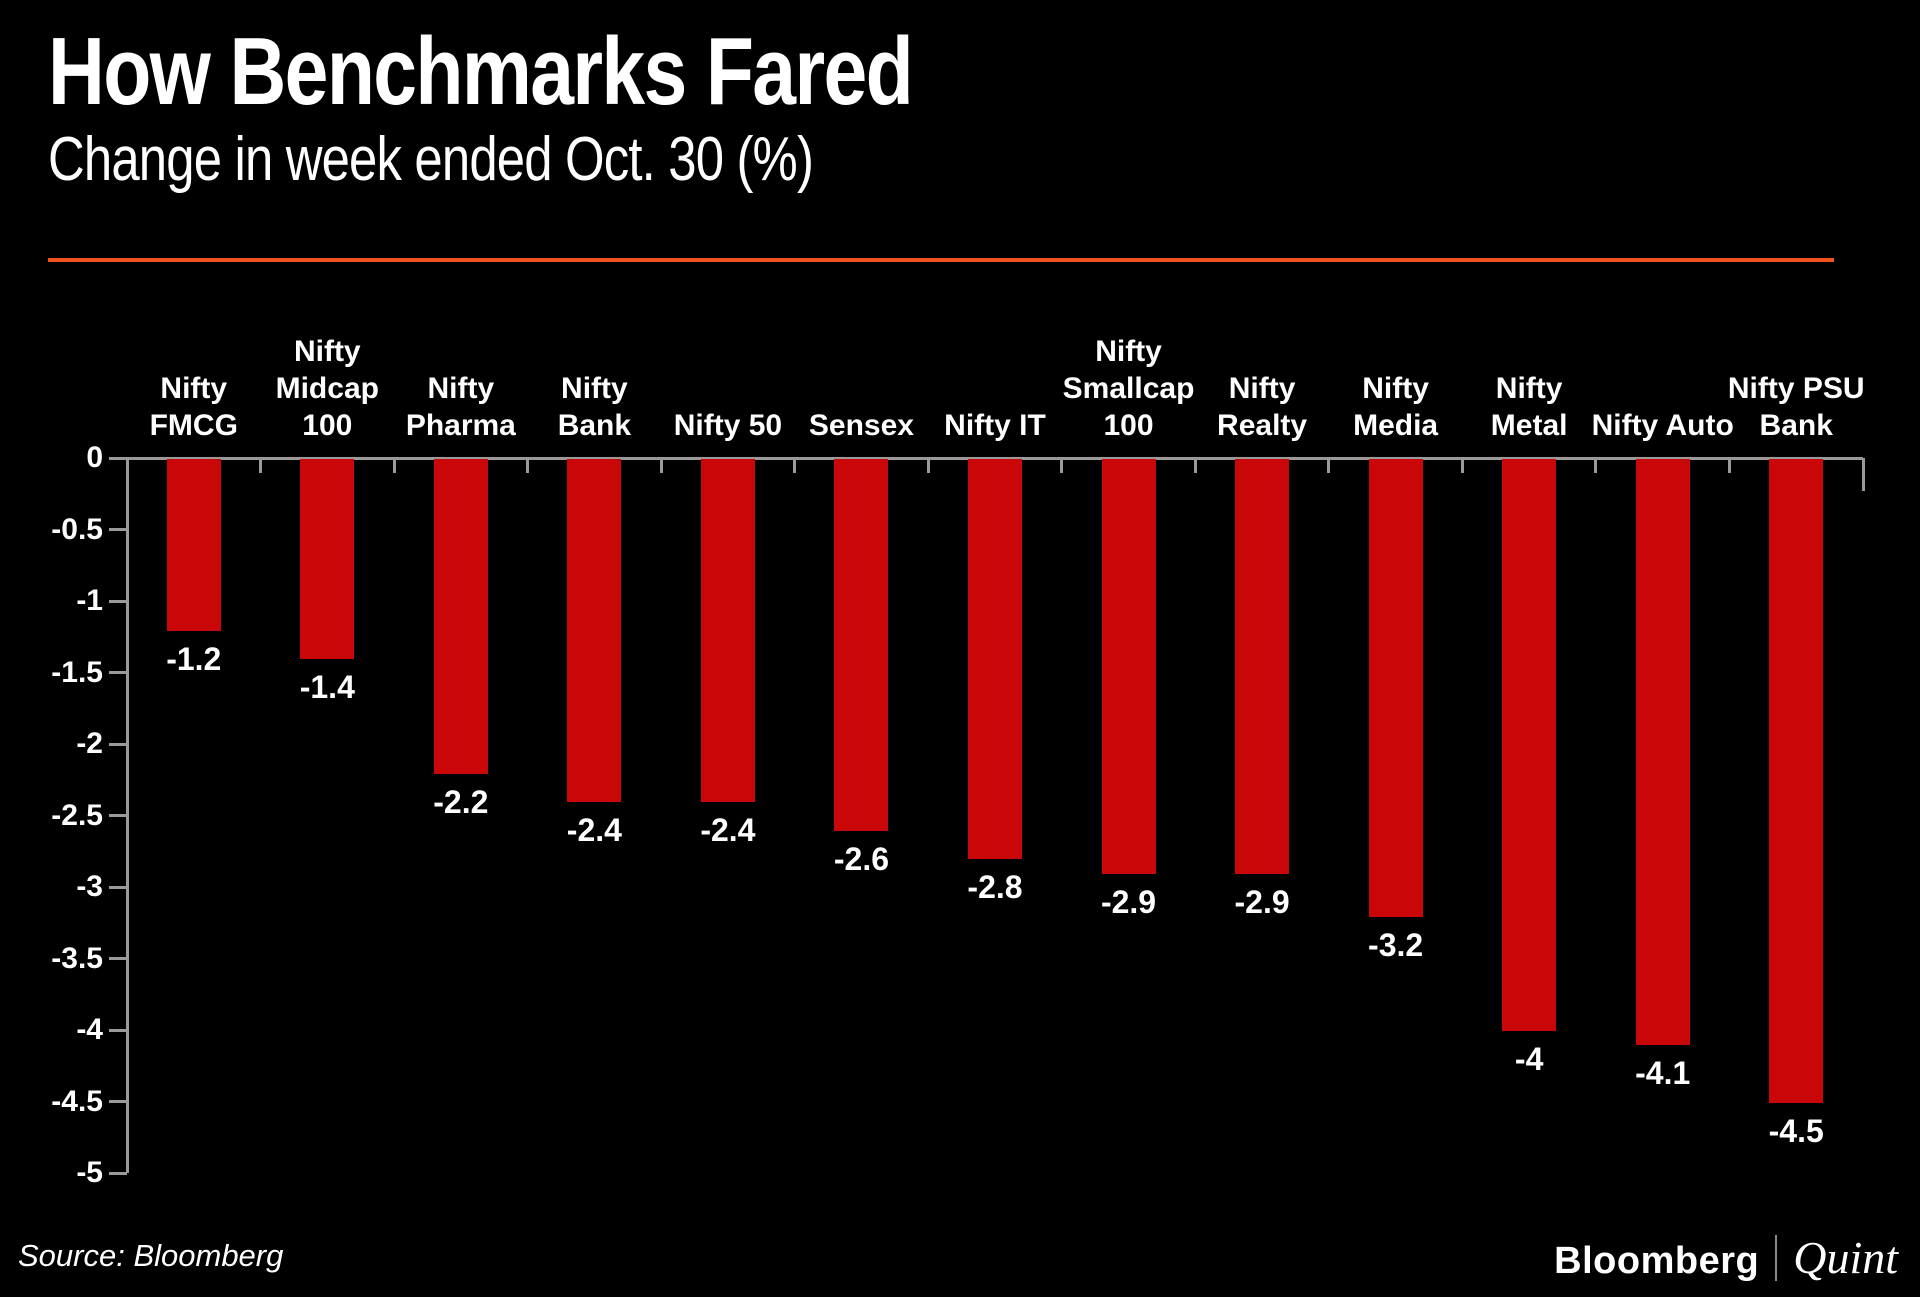 This screenshot has width=1920, height=1297. What do you see at coordinates (728, 830) in the screenshot?
I see `bar-value-label: -2.4` at bounding box center [728, 830].